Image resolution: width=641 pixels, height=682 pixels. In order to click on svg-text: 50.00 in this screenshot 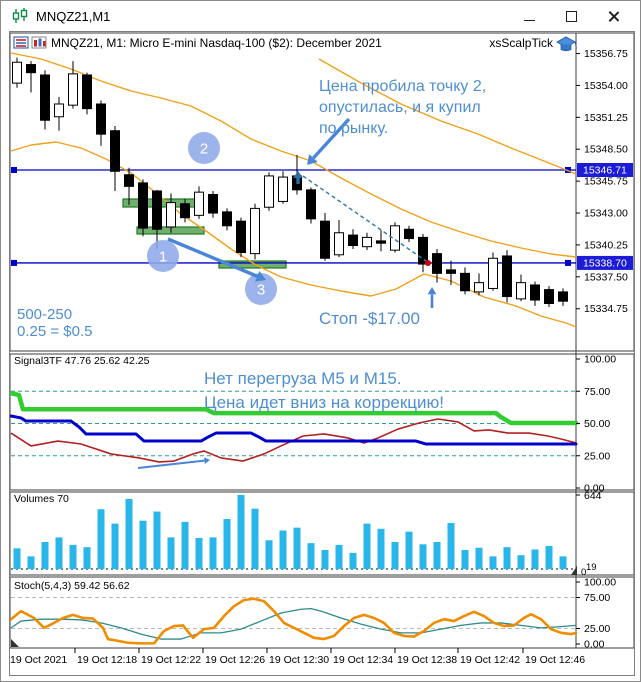, I will do `click(597, 424)`.